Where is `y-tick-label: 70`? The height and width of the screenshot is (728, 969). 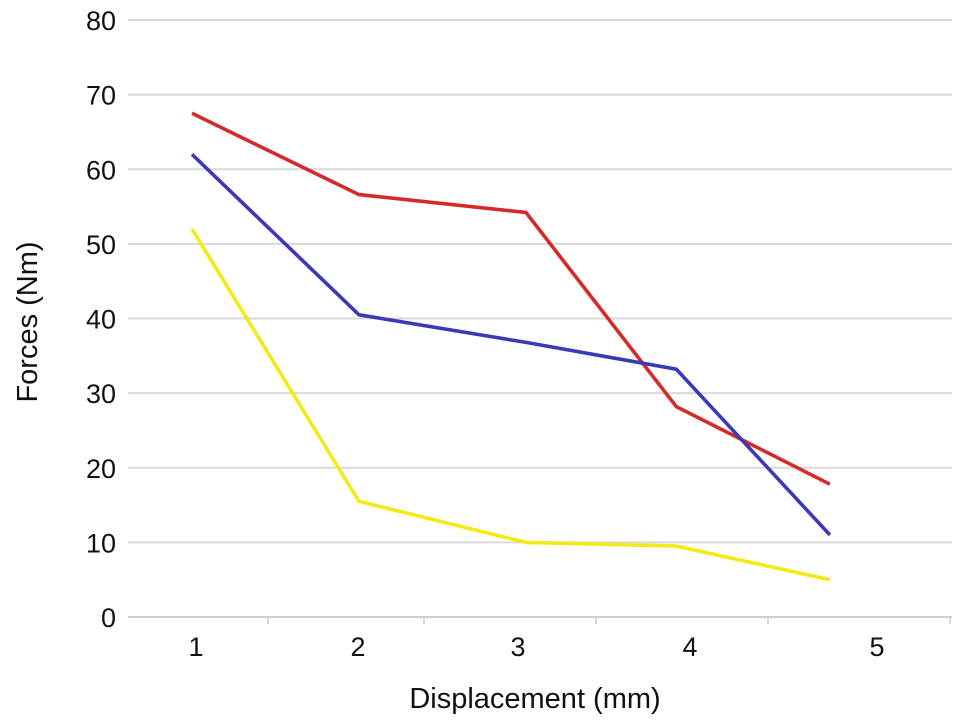 y-tick-label: 70 is located at coordinates (101, 96).